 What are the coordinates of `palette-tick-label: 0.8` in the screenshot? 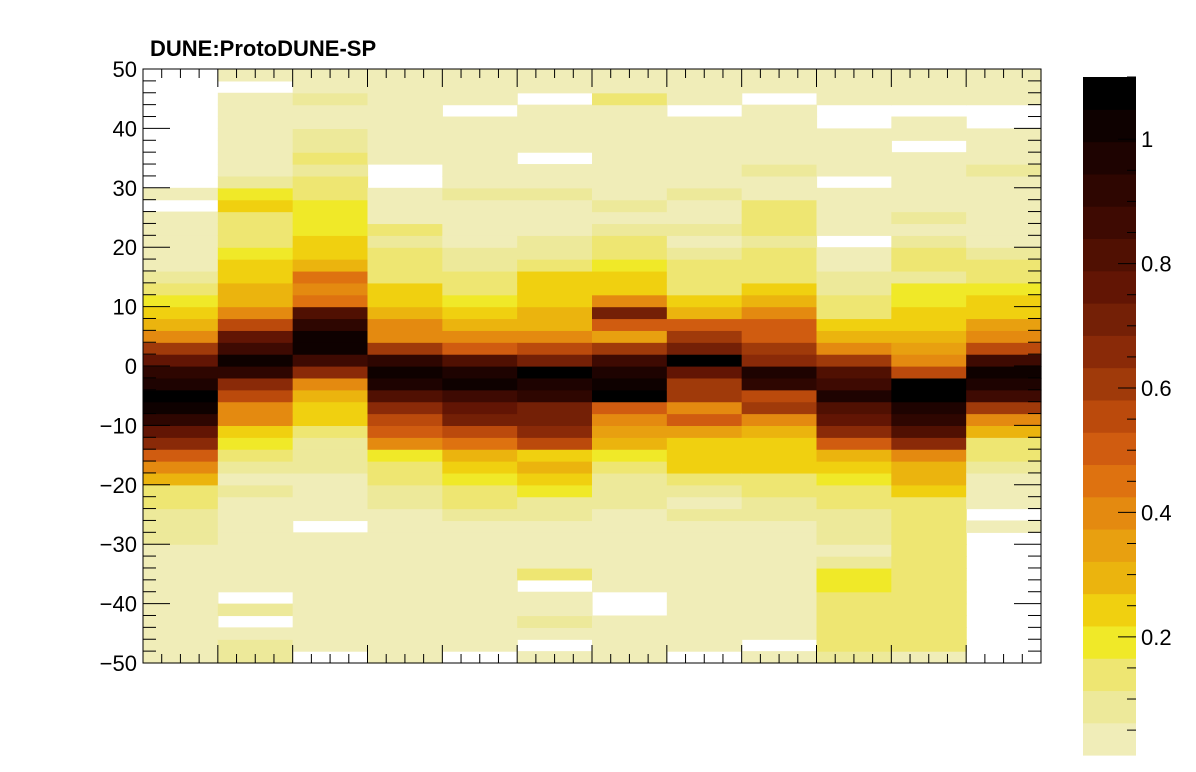 It's located at (1156, 264).